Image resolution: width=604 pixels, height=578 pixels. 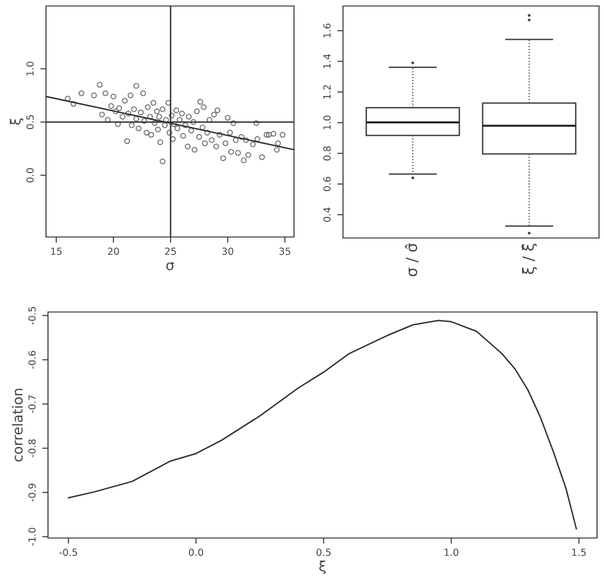 I want to click on y-tick-label: 0.8, so click(x=327, y=153).